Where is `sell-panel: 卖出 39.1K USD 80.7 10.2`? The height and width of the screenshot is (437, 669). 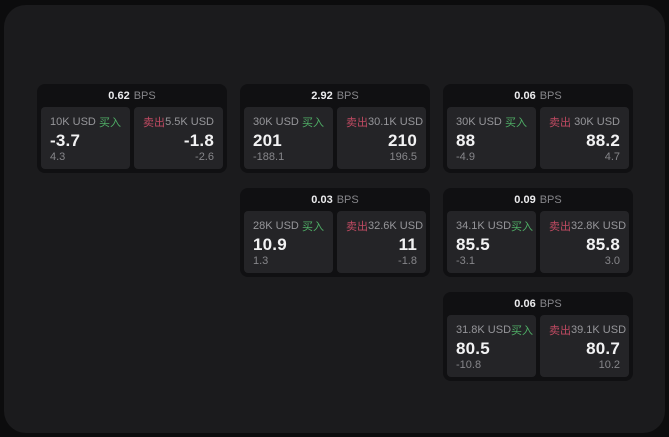
sell-panel: 卖出 39.1K USD 80.7 10.2 is located at coordinates (584, 346).